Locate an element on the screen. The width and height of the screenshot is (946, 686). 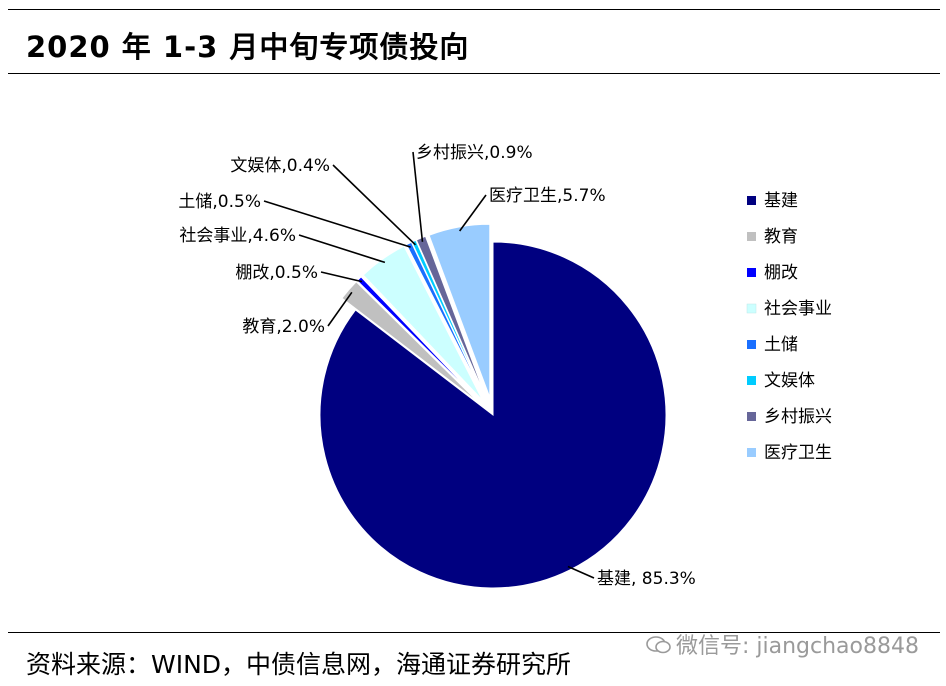
watermark: 微信号: jiangchao8848 is located at coordinates (782, 644).